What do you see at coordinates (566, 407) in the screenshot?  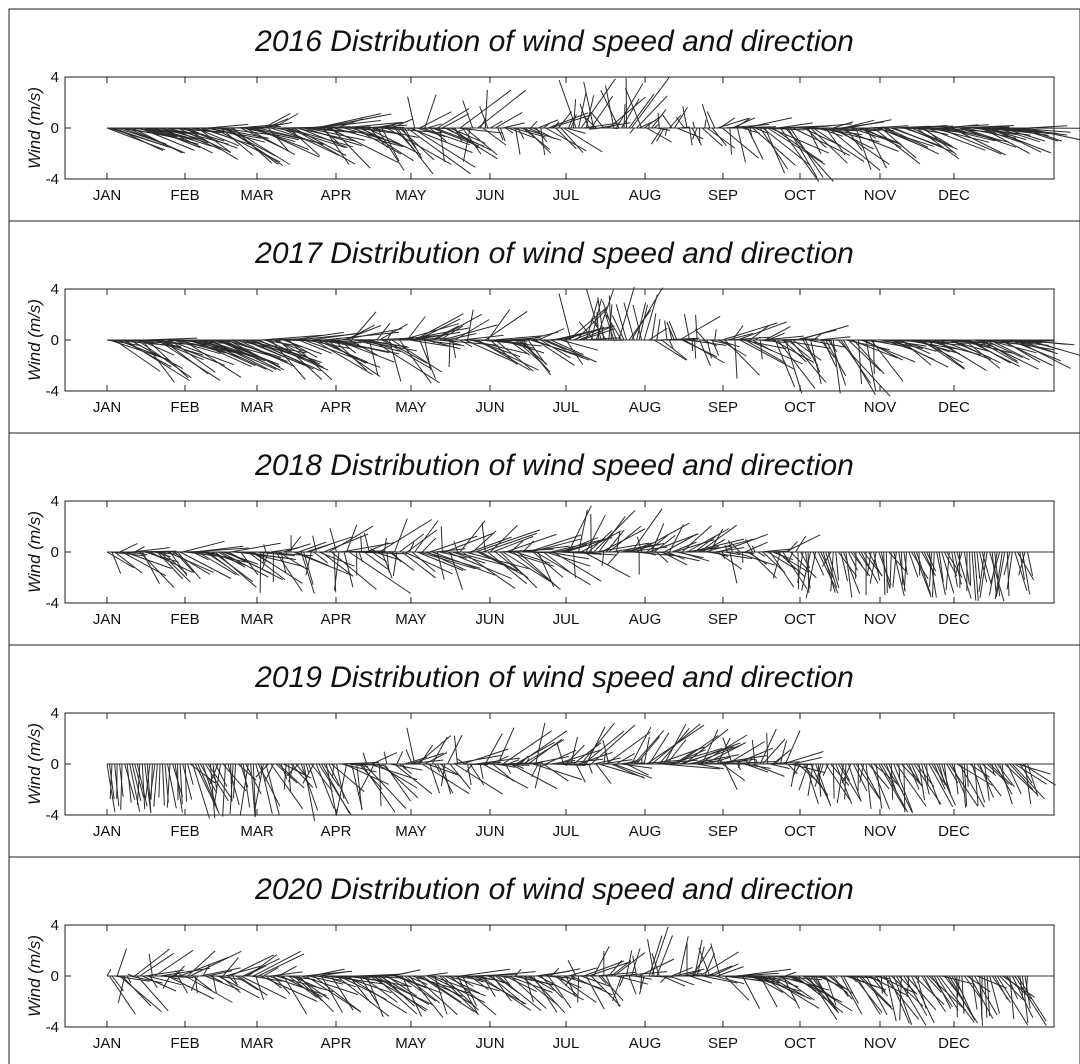 I see `x-tick-label-jul: JUL` at bounding box center [566, 407].